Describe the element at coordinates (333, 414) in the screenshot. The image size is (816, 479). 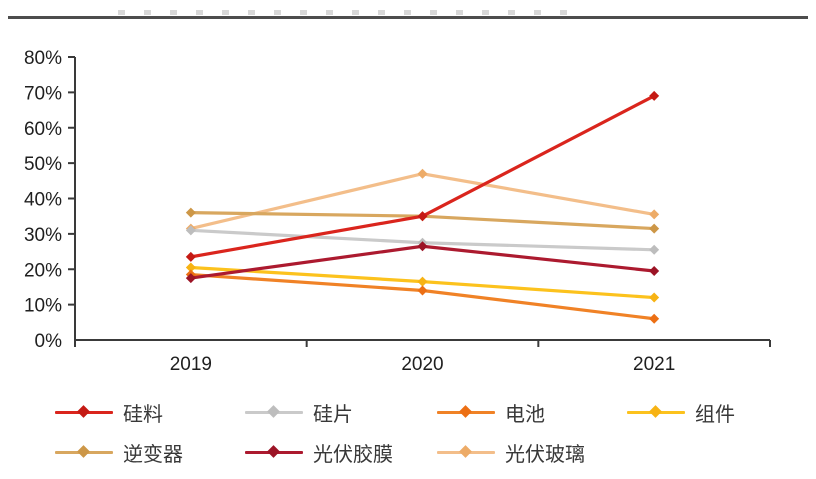
I see `legend-label: 硅片` at that location.